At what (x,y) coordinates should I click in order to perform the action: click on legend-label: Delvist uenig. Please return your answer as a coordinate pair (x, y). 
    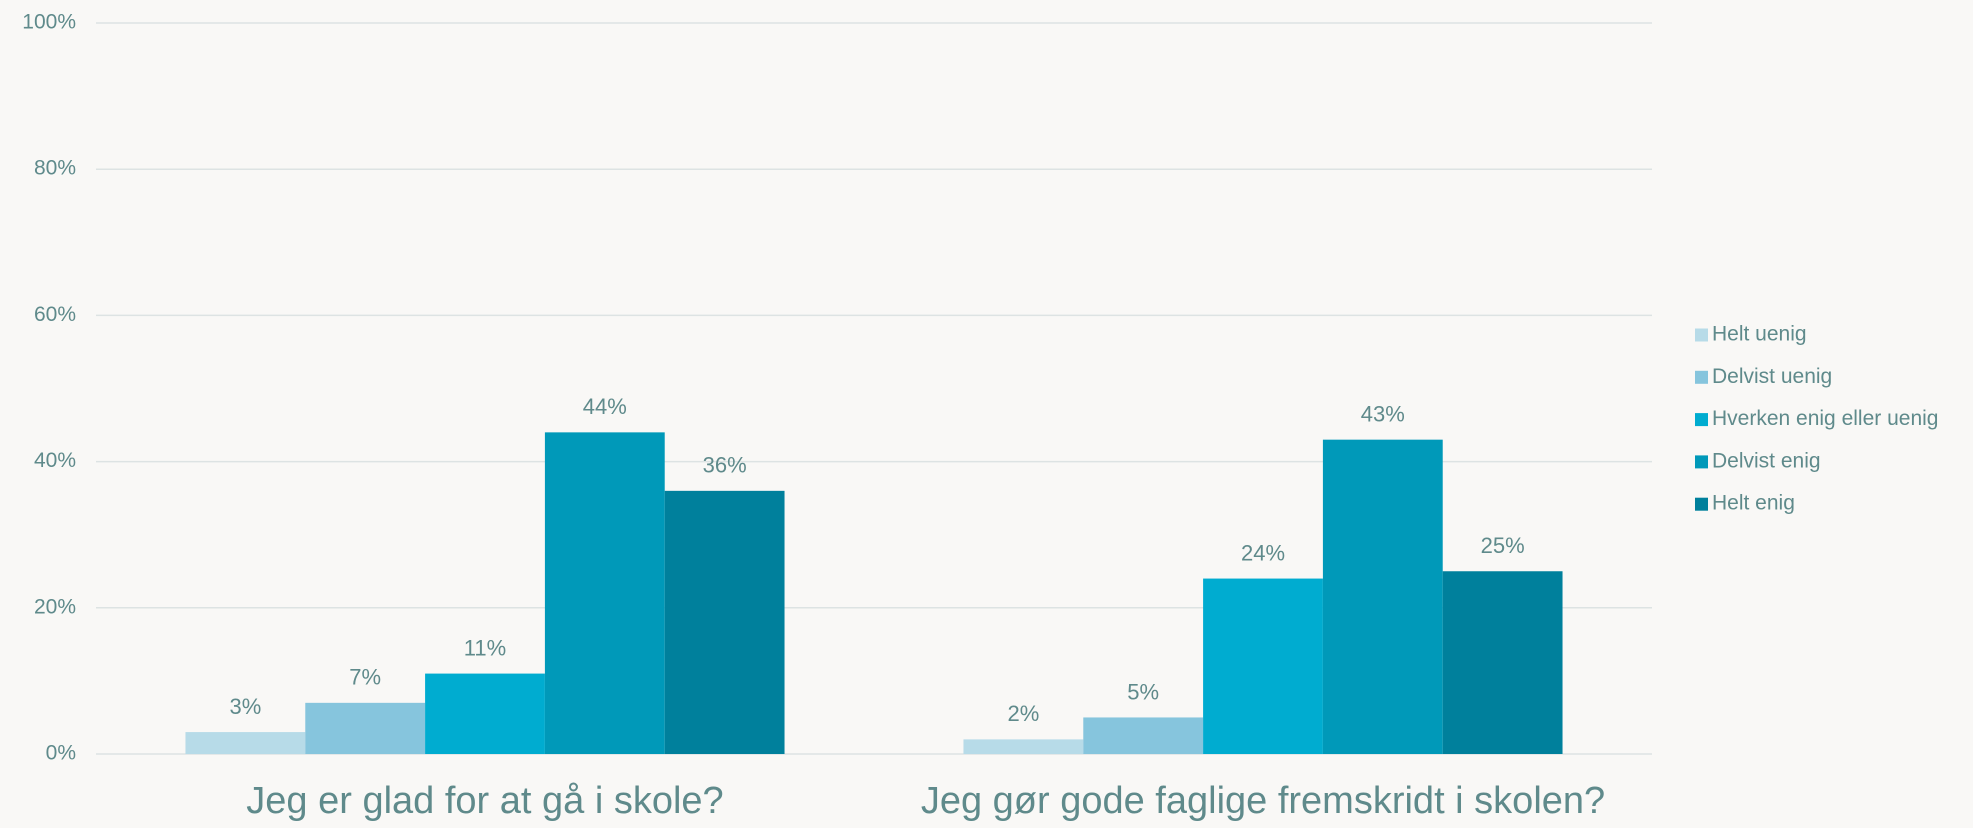
    Looking at the image, I should click on (1772, 376).